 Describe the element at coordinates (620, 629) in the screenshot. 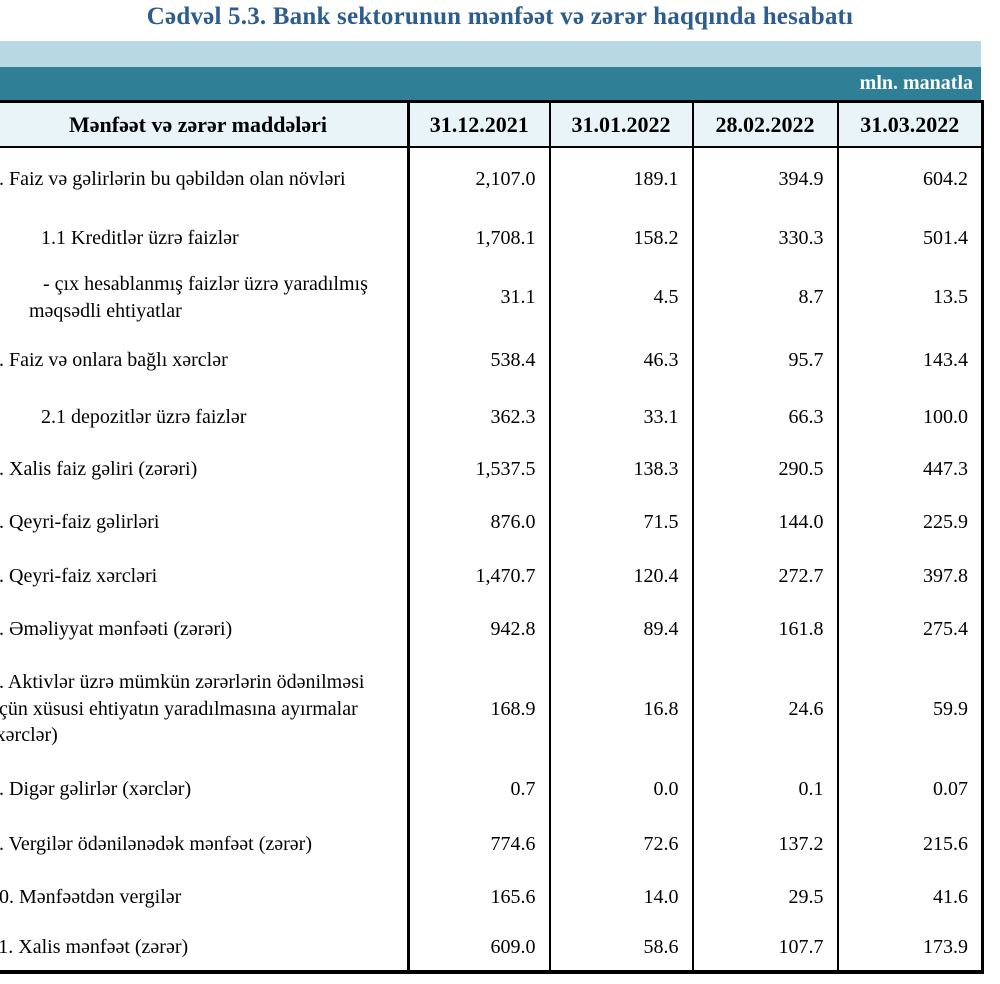

I see `value-cell: 89.4` at that location.